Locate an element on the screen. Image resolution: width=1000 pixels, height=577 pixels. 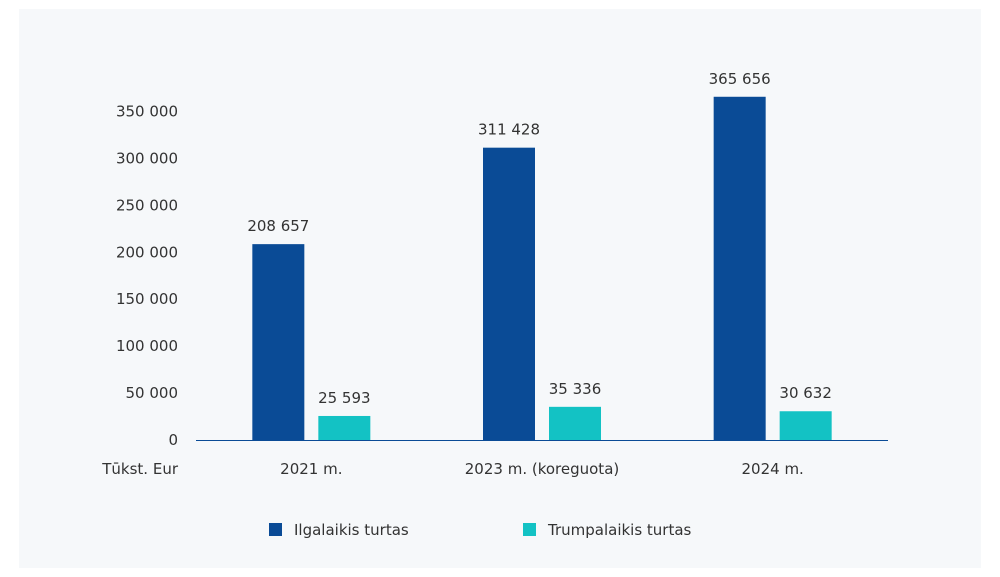
data-label: 30 632 is located at coordinates (805, 393).